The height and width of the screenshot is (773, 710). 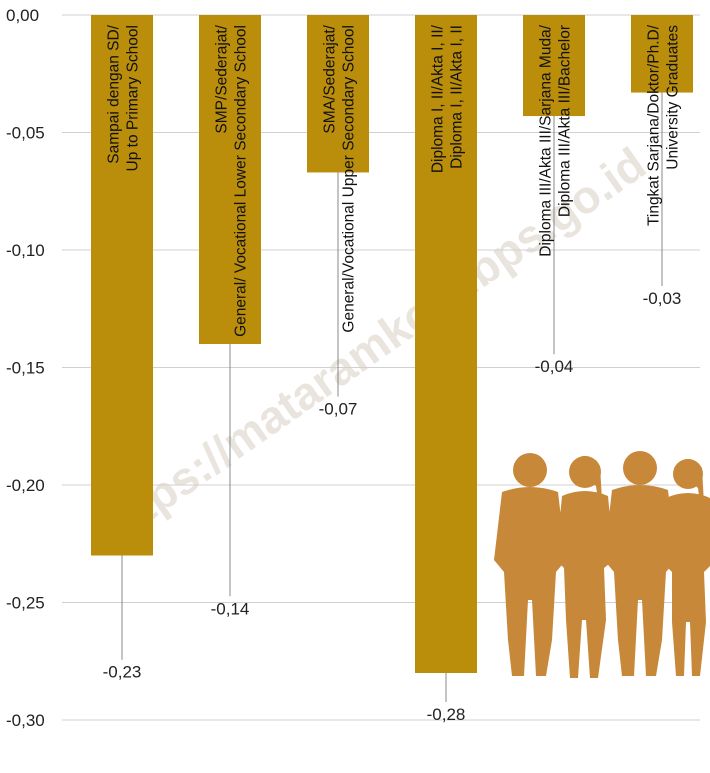 I want to click on y-axis-ticks: 0,00 -0,05 -0,10 -0,15 -0,20 -0,25 -0,30, so click(x=25, y=368).